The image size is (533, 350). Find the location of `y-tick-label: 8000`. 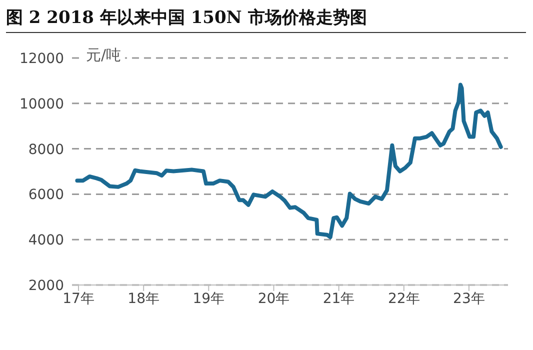

y-tick-label: 8000 is located at coordinates (46, 150).